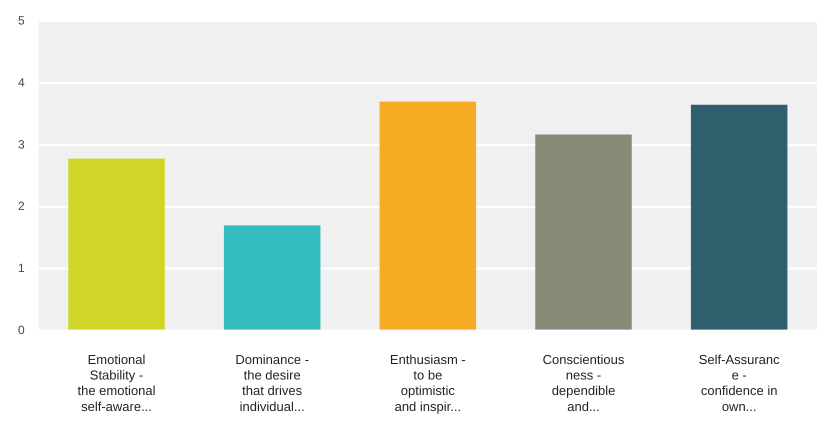  What do you see at coordinates (21, 21) in the screenshot?
I see `y-tick-label: 5` at bounding box center [21, 21].